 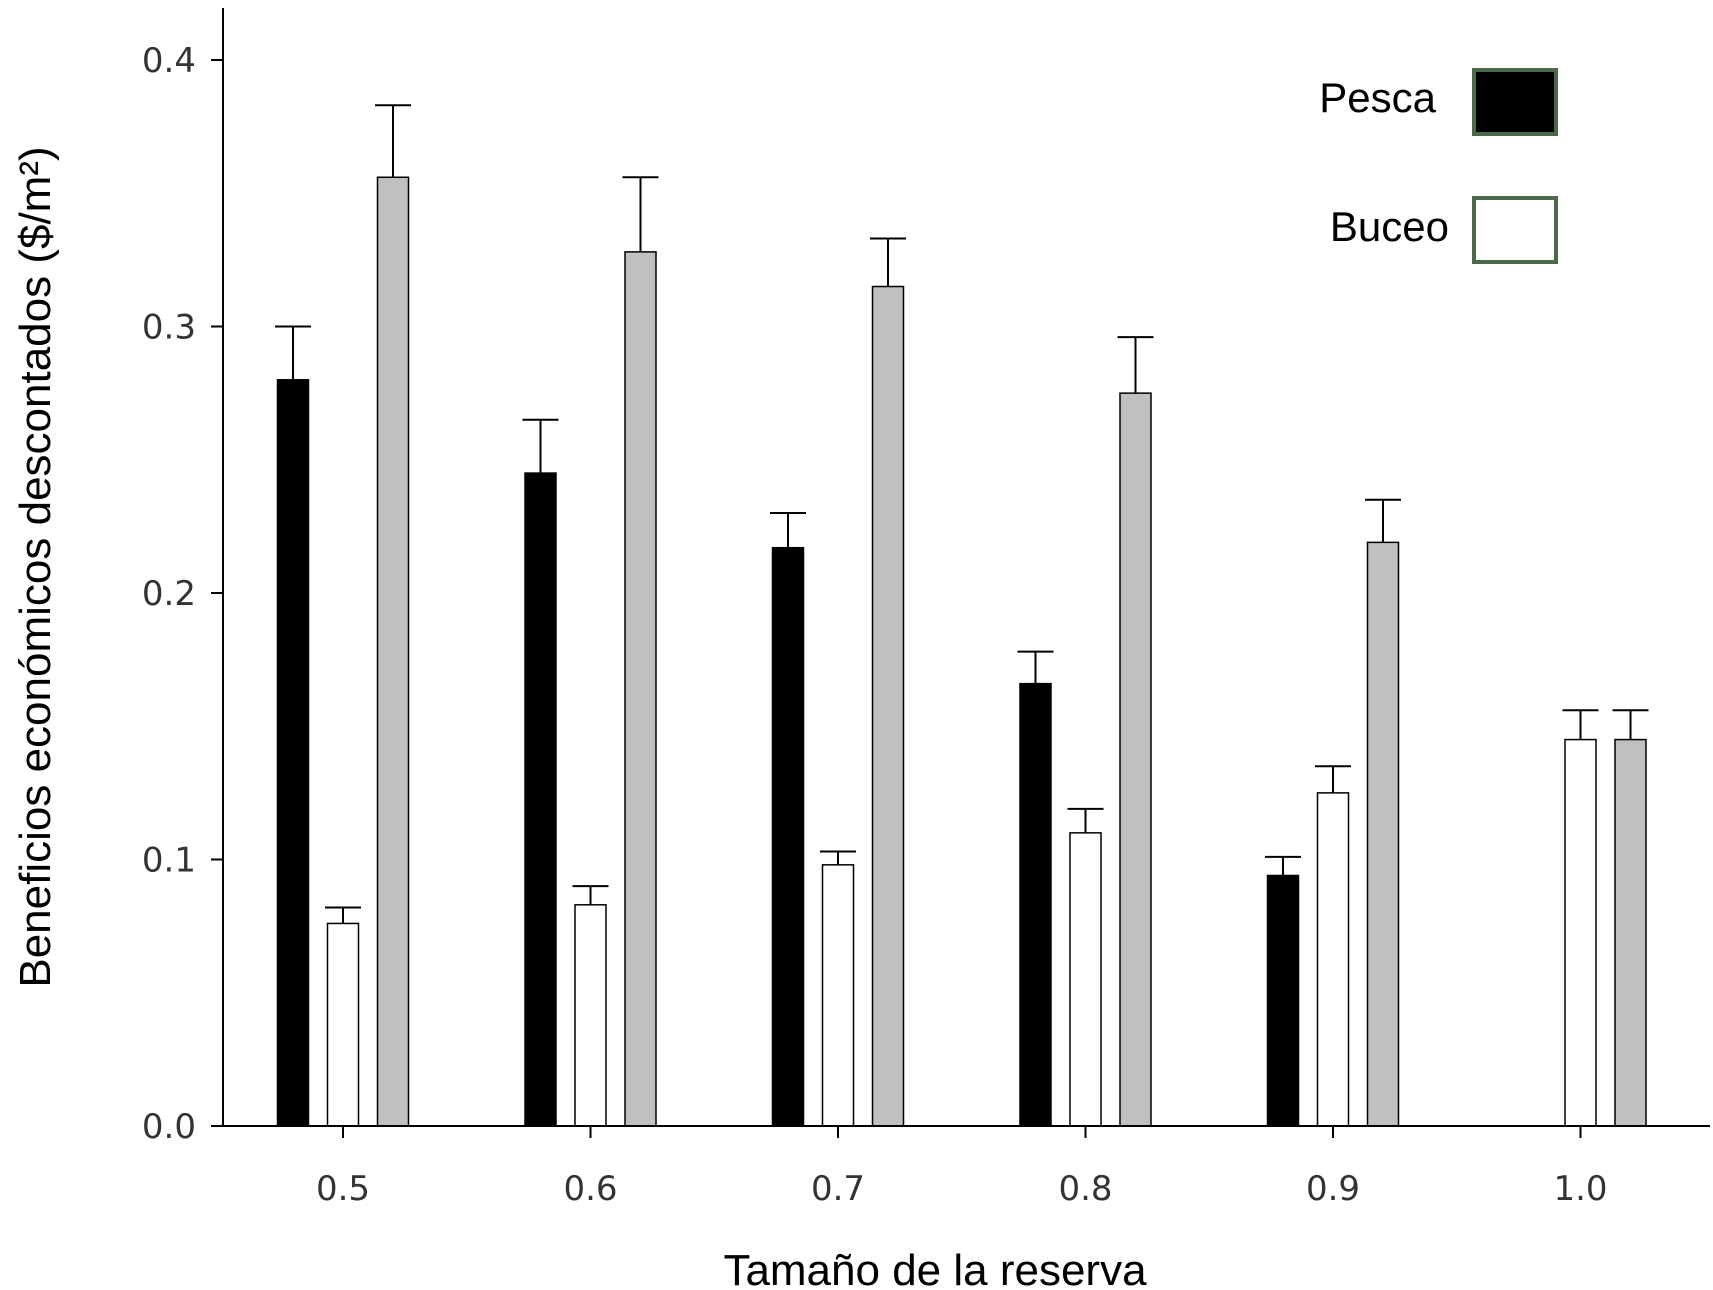 I want to click on x-tick-label: 0.5, so click(x=343, y=1189).